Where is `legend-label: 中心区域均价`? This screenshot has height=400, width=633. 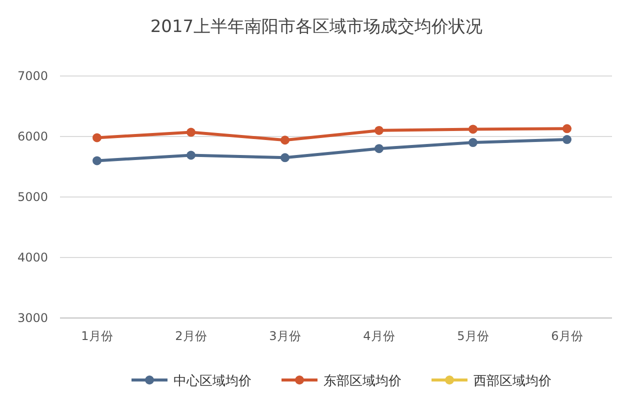
legend-label: 中心区域均价 is located at coordinates (213, 381).